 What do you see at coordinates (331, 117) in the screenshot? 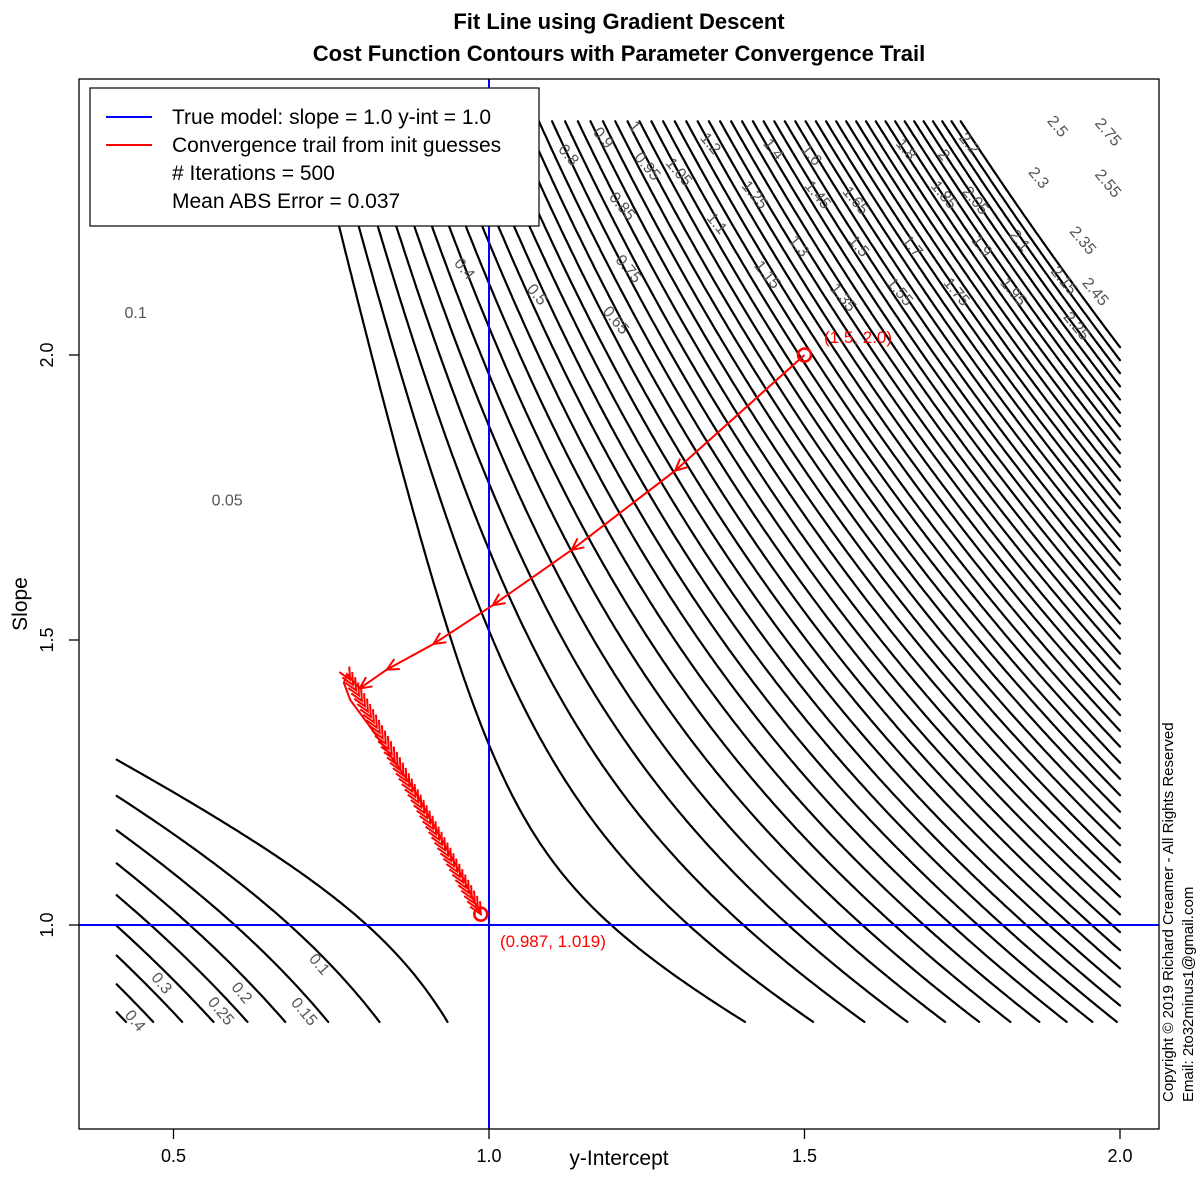
I see `legend-entry-true-model: True model: slope = 1.0 y-int = 1.0` at bounding box center [331, 117].